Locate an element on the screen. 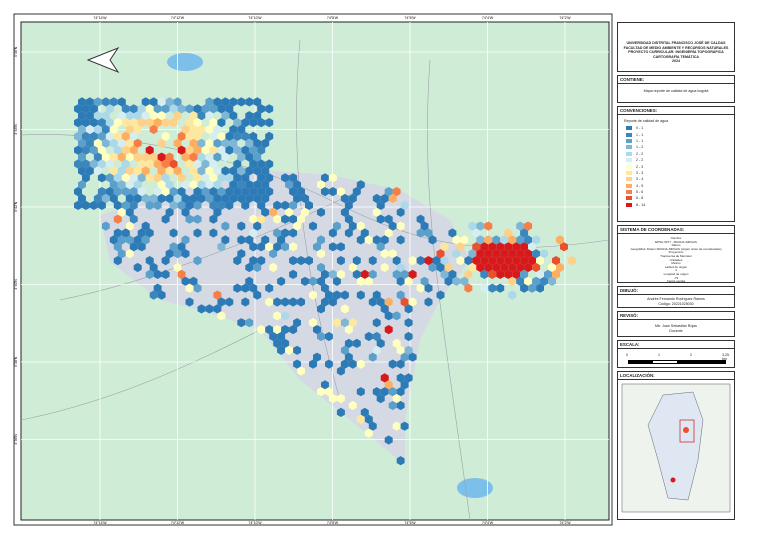  reviewed-by: Mtr. Juan Sebastián Rojas Docente is located at coordinates (676, 328).